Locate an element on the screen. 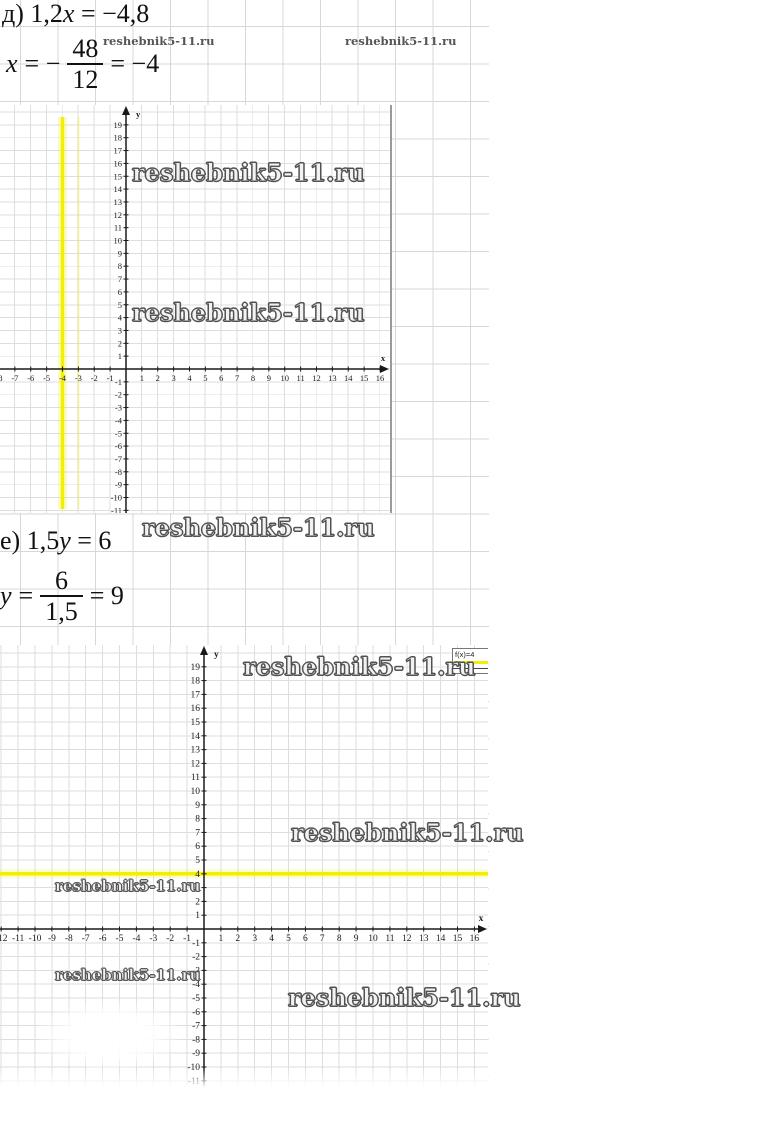  equals-sign: = is located at coordinates (26, 595).